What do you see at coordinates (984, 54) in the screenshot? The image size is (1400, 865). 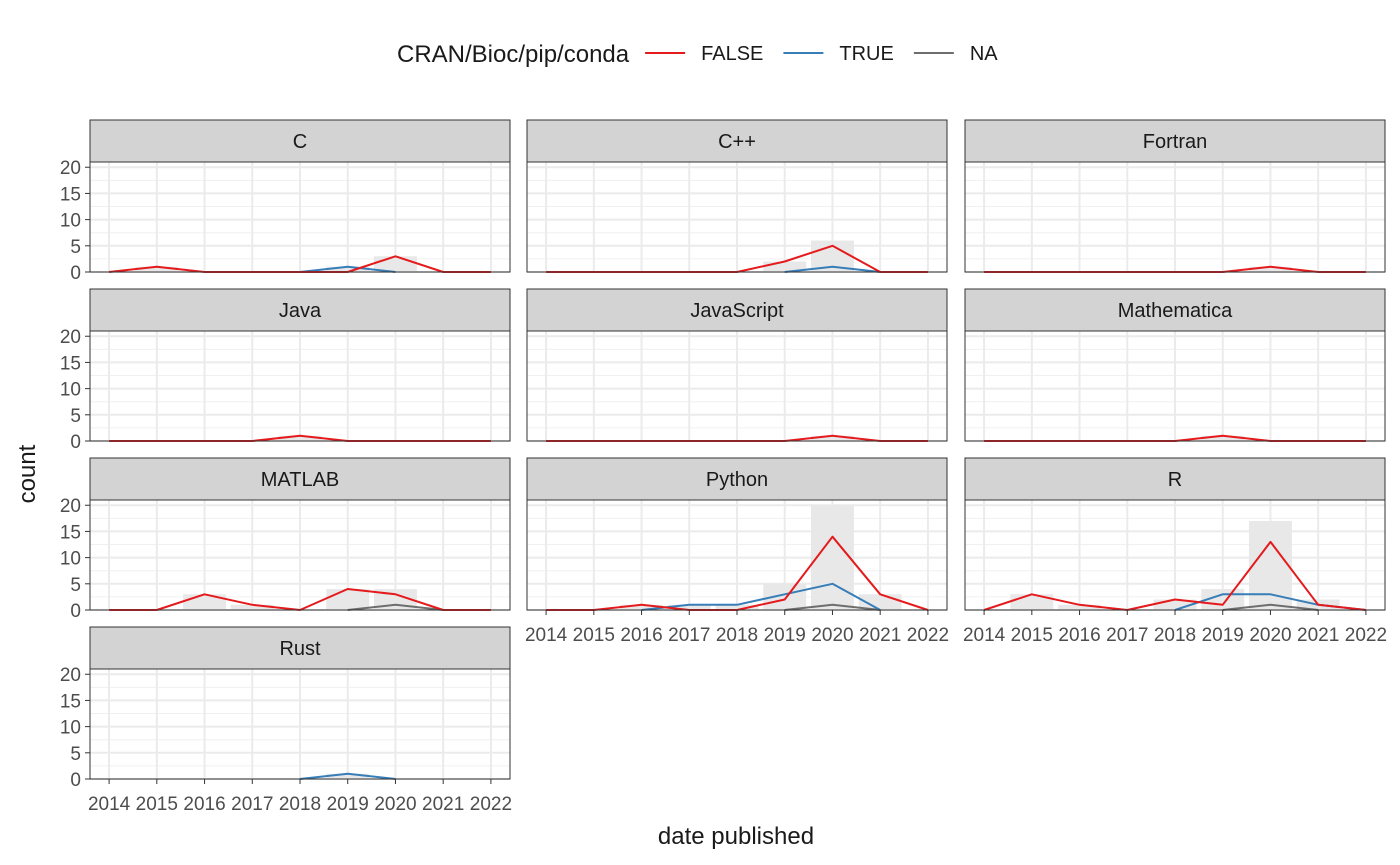 I see `legend-label-na: NA` at bounding box center [984, 54].